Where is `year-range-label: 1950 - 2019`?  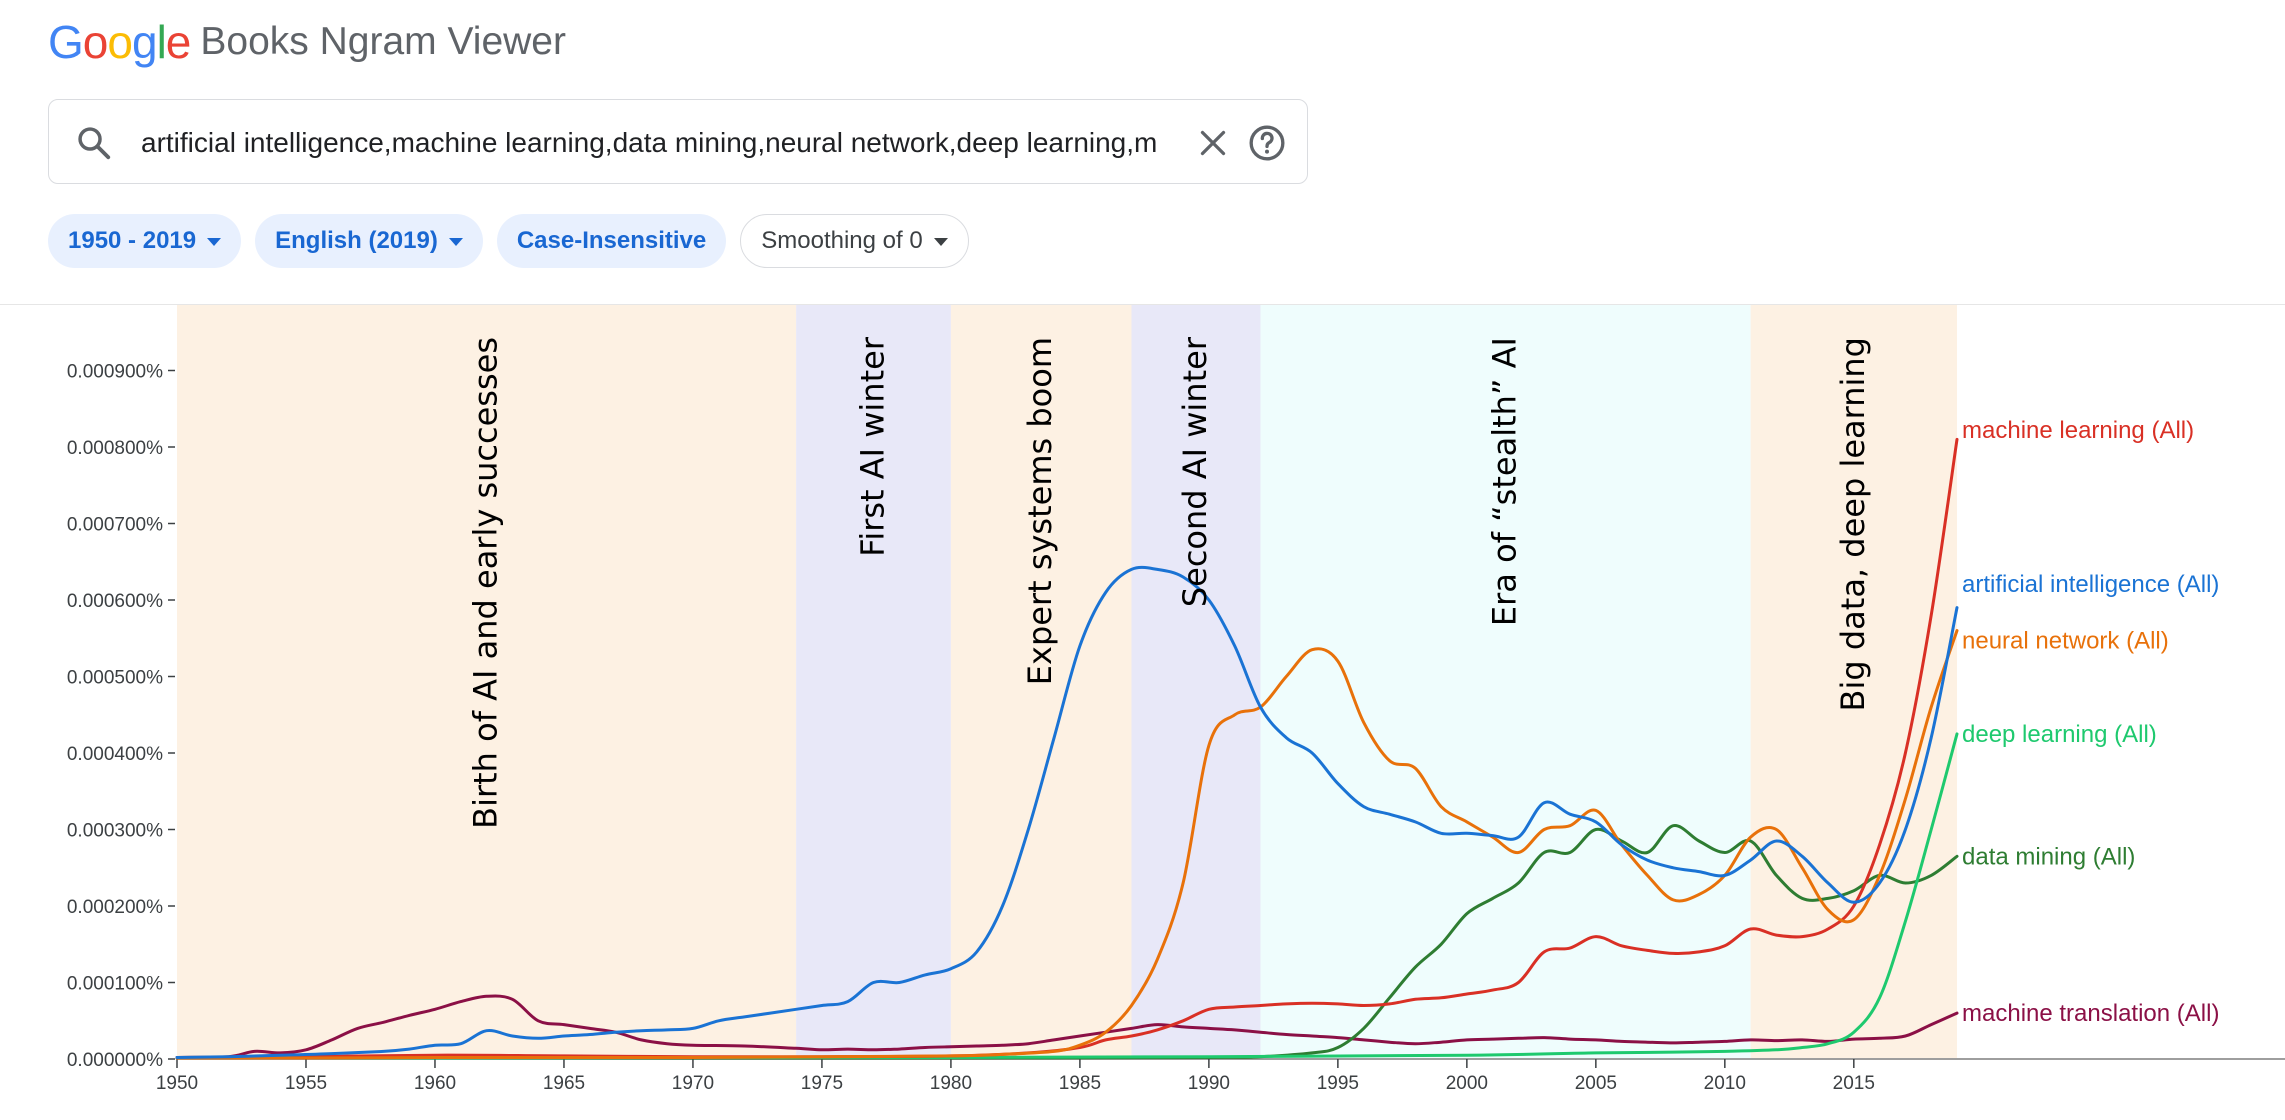
year-range-label: 1950 - 2019 is located at coordinates (132, 240).